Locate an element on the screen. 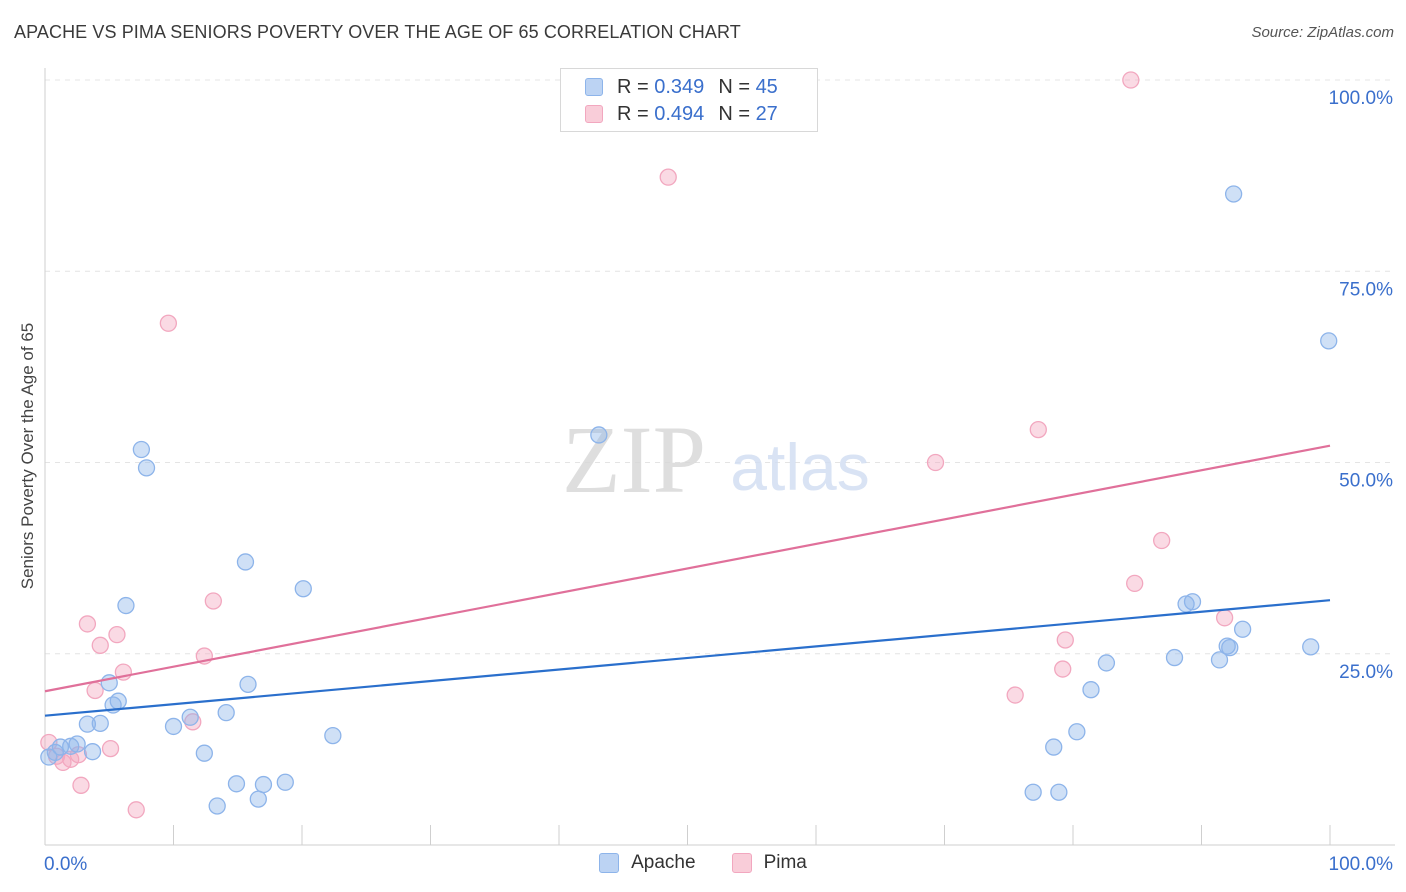 Image resolution: width=1406 pixels, height=892 pixels. x-tick-label-1: 100.0% is located at coordinates (1361, 864).